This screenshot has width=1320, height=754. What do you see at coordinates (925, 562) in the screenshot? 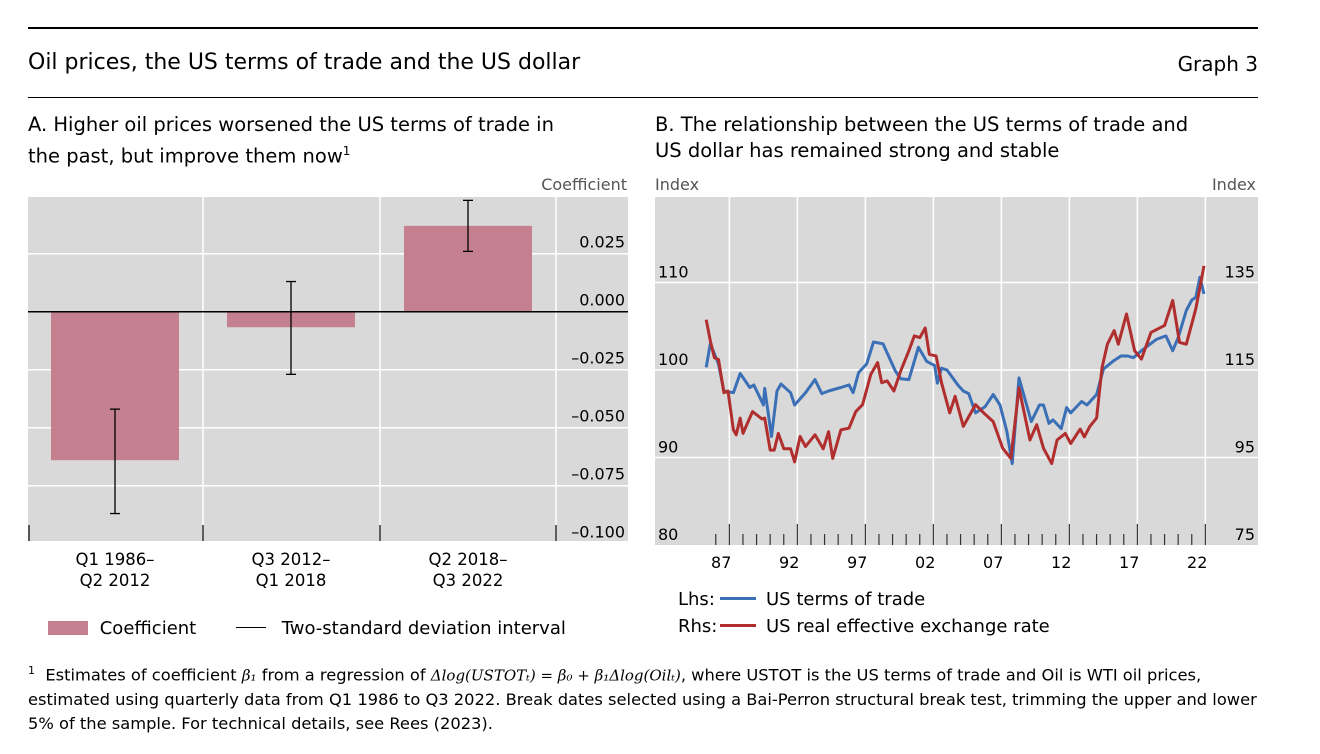
I see `x-tick-label: 02` at bounding box center [925, 562].